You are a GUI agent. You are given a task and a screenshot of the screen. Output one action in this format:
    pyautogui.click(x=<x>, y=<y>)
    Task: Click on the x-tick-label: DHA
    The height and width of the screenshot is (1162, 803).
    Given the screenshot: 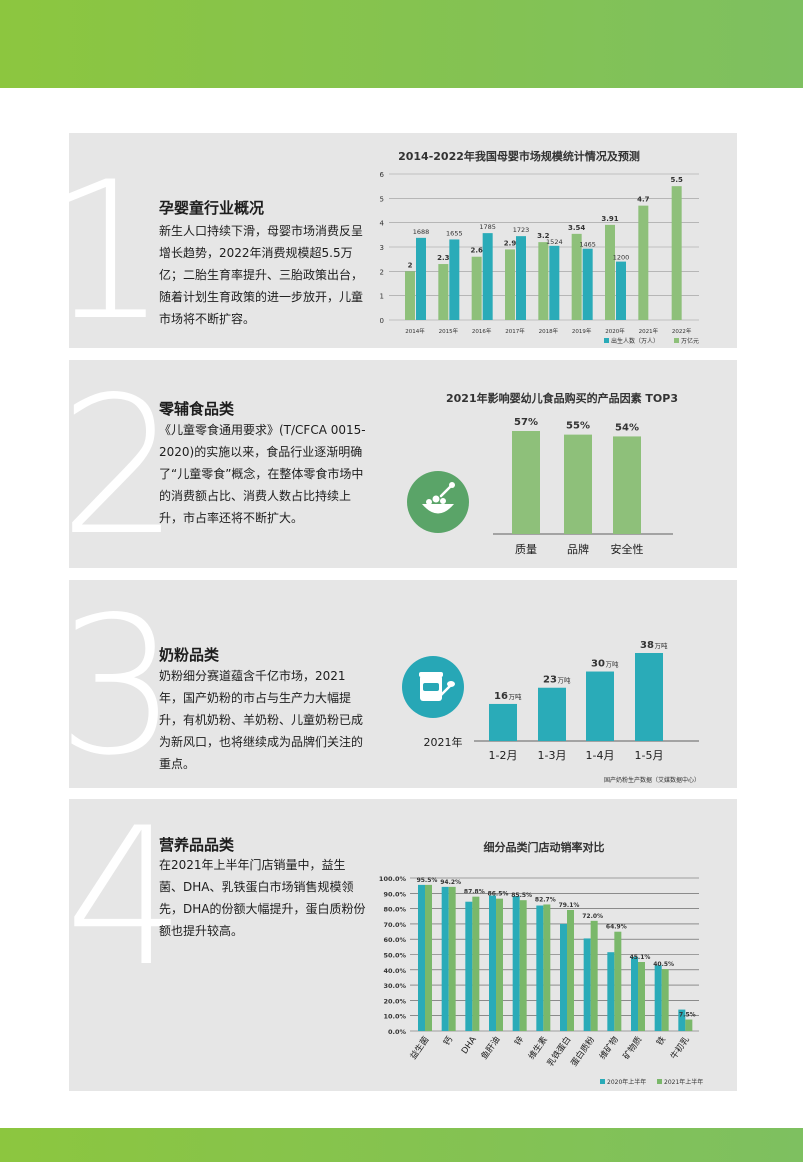 What is the action you would take?
    pyautogui.click(x=469, y=1045)
    